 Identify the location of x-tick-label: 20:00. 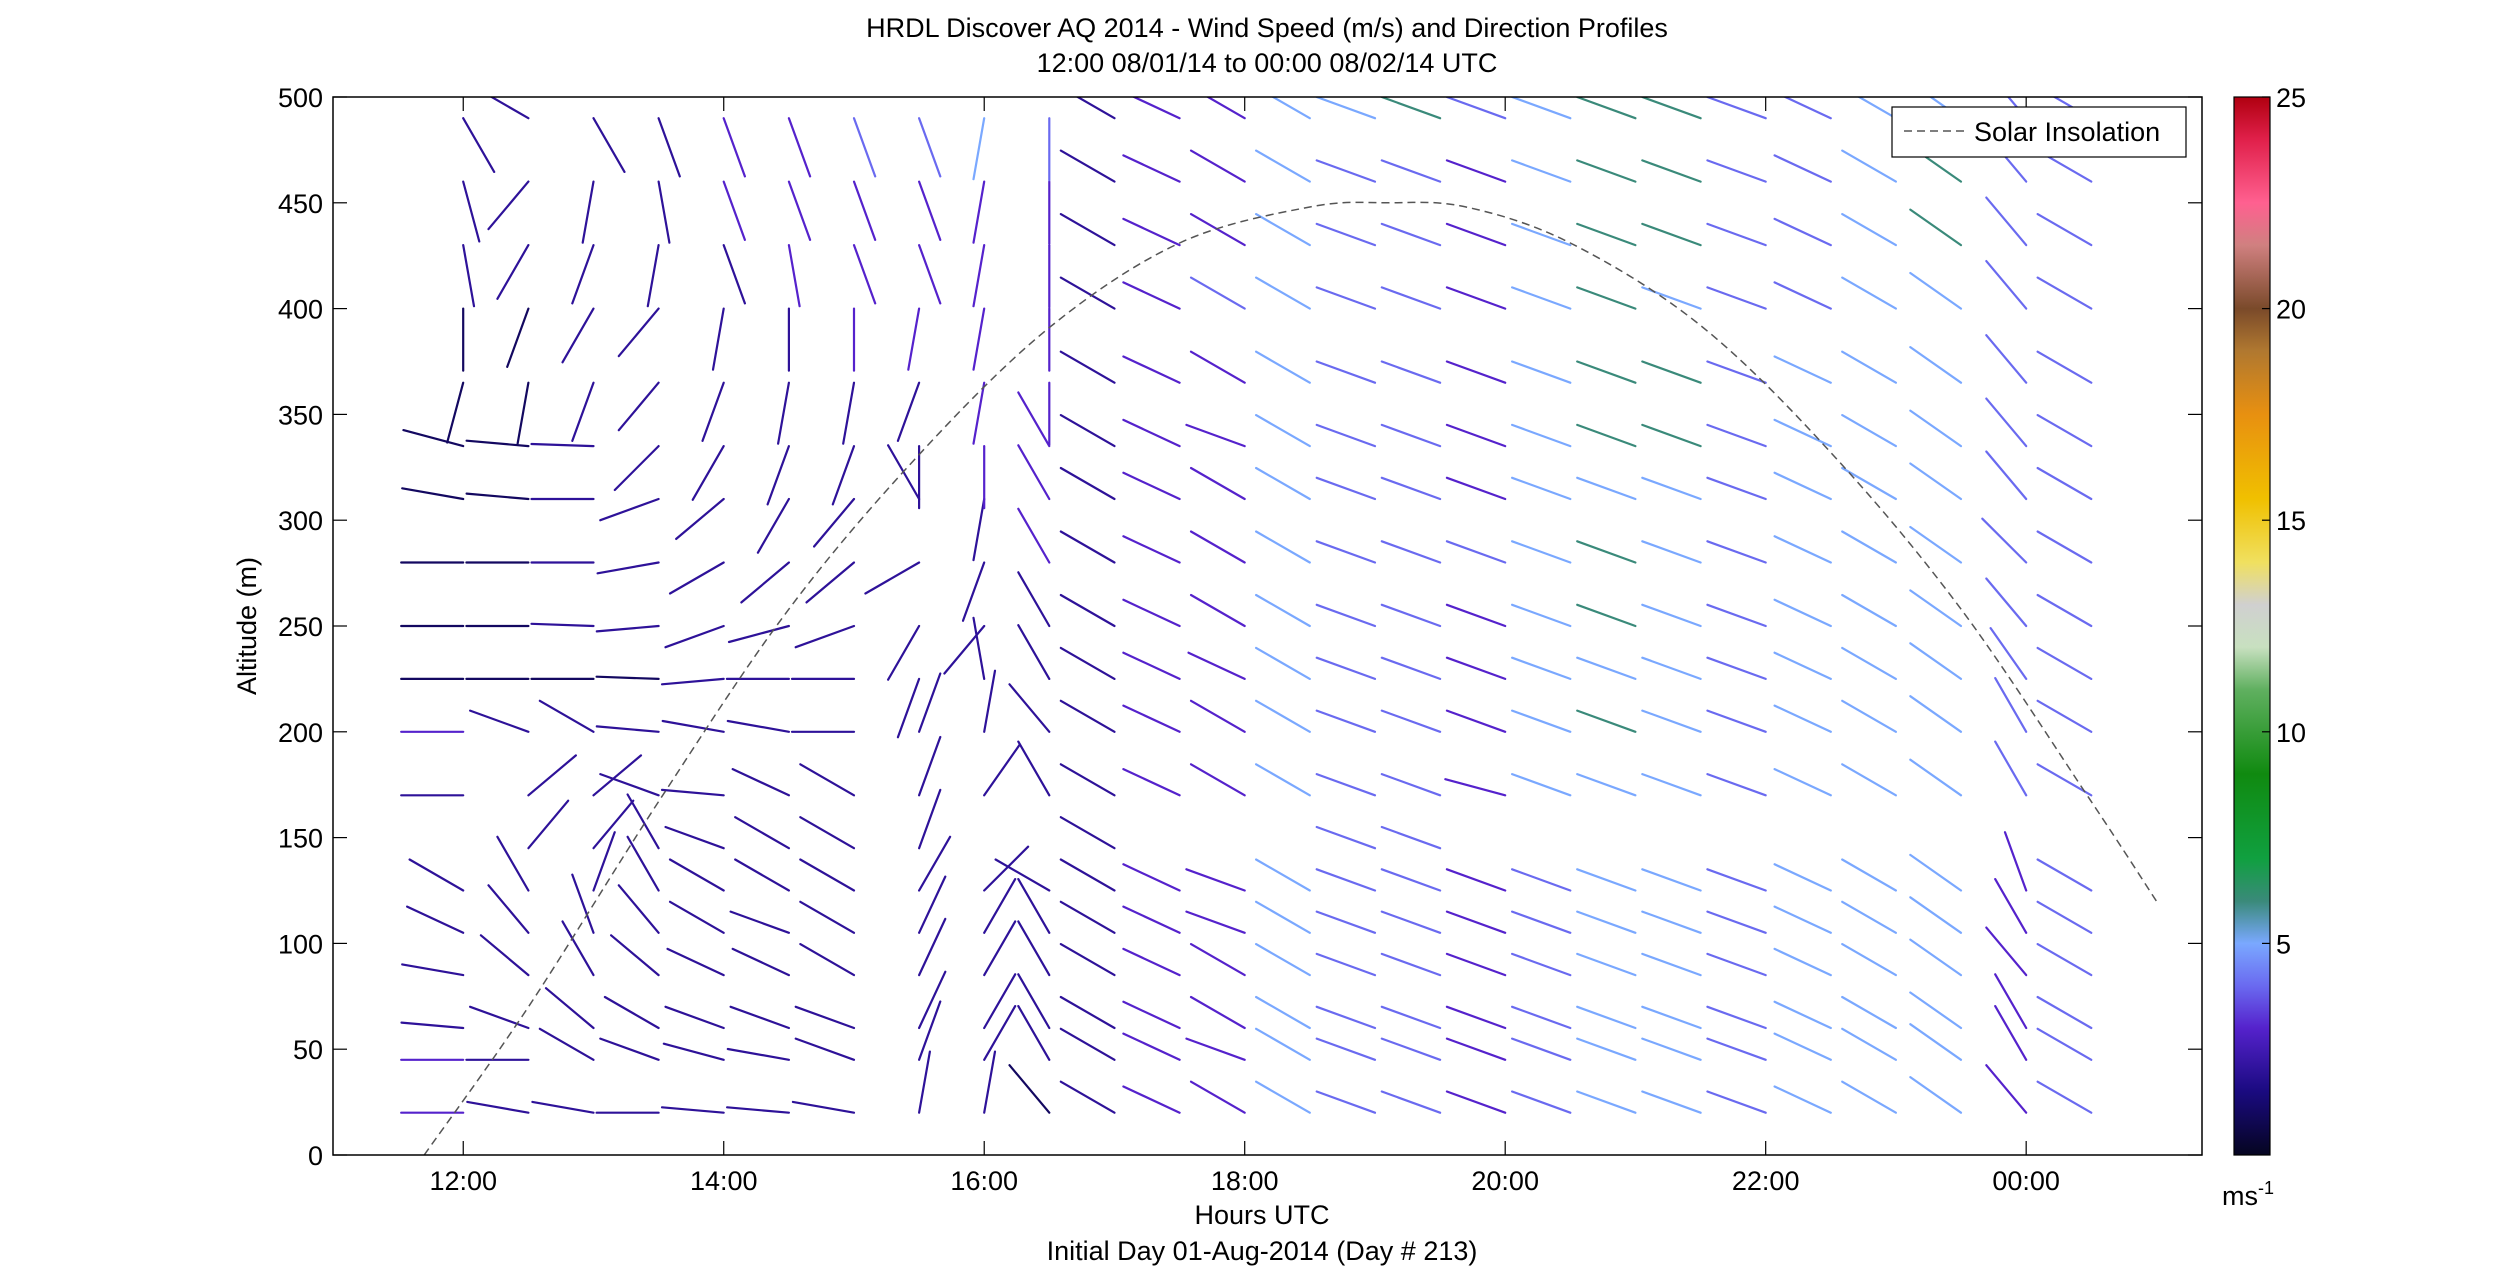
(1505, 1181).